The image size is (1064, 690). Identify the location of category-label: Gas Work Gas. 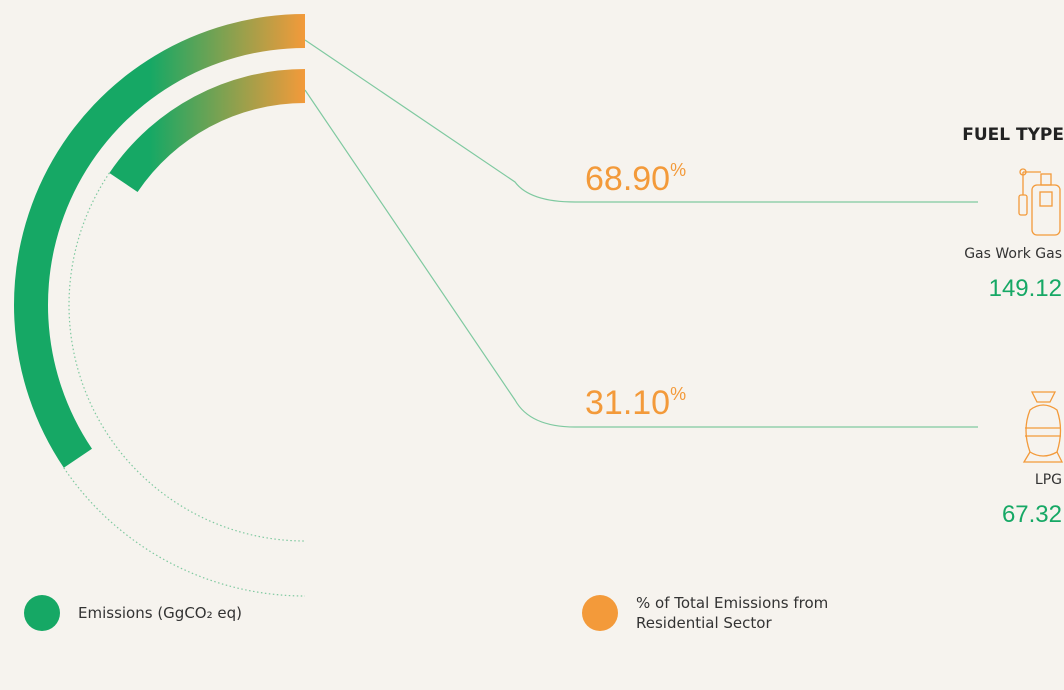
(1013, 254).